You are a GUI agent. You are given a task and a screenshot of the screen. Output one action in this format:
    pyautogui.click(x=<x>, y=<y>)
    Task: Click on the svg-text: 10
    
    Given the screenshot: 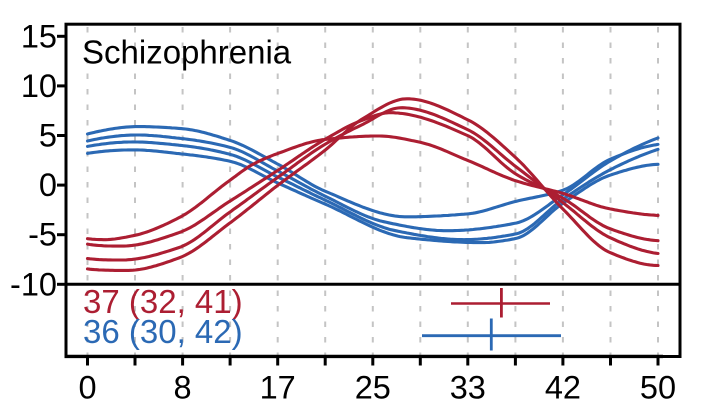 What is the action you would take?
    pyautogui.click(x=39, y=86)
    